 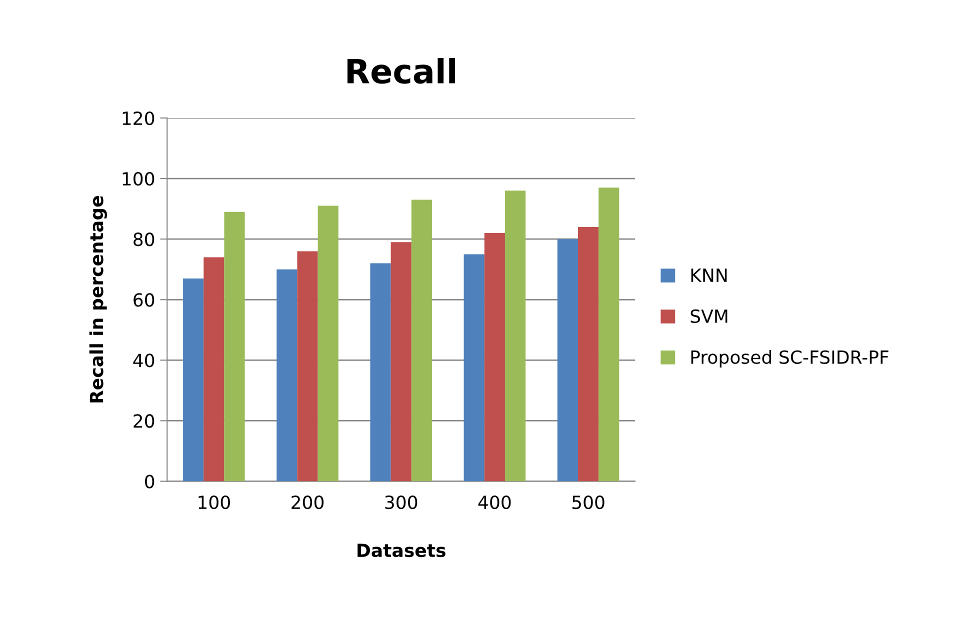 What do you see at coordinates (98, 299) in the screenshot?
I see `y-axis-title: Recall in percentage` at bounding box center [98, 299].